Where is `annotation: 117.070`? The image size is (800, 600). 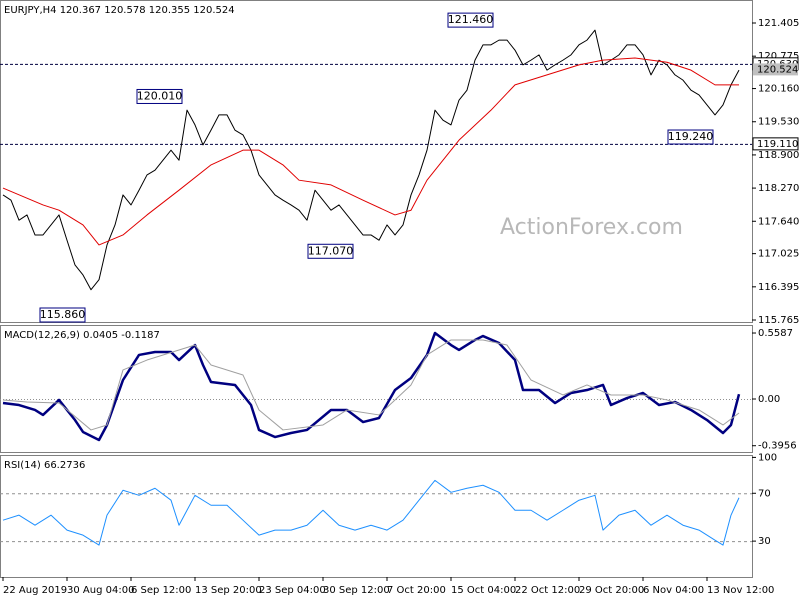
annotation: 117.070 is located at coordinates (331, 250).